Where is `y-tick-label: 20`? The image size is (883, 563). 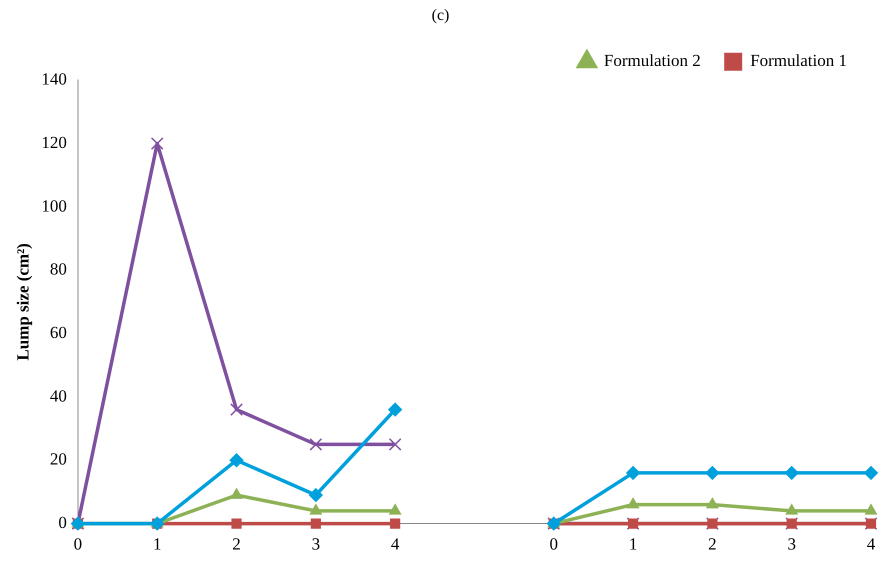
y-tick-label: 20 is located at coordinates (58, 459).